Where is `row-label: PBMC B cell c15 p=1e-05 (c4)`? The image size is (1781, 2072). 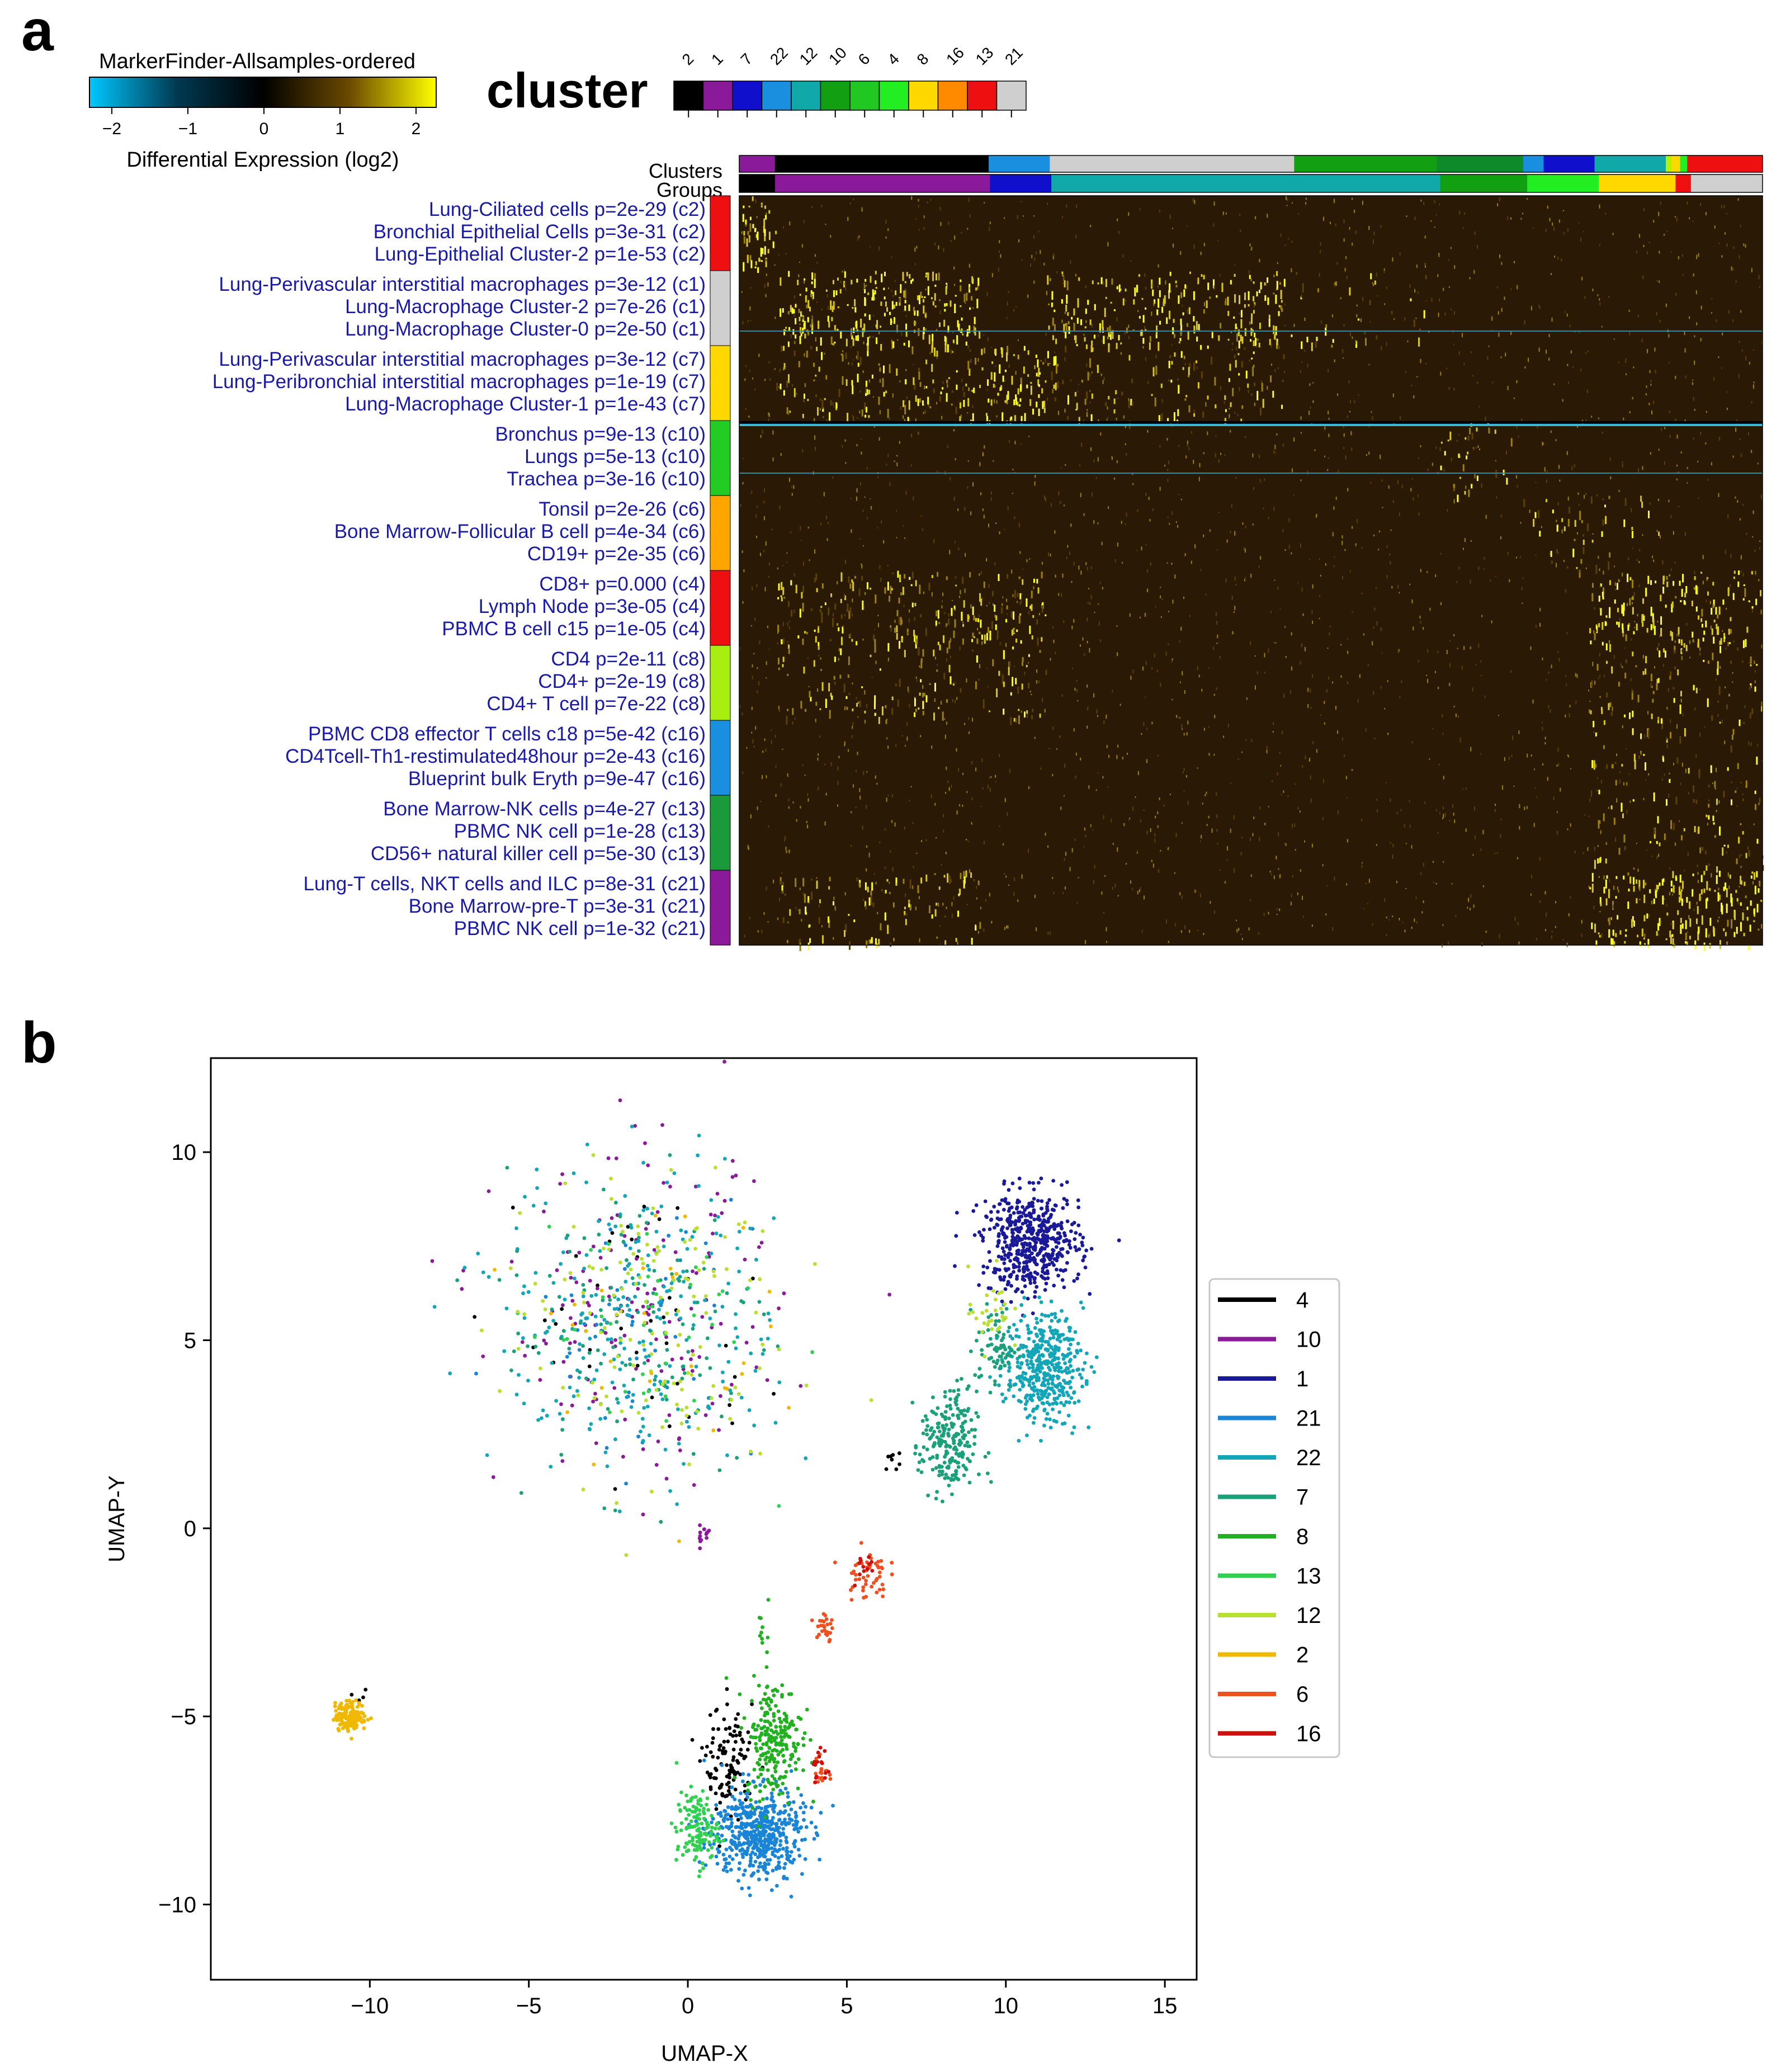
row-label: PBMC B cell c15 p=1e-05 (c4) is located at coordinates (574, 629).